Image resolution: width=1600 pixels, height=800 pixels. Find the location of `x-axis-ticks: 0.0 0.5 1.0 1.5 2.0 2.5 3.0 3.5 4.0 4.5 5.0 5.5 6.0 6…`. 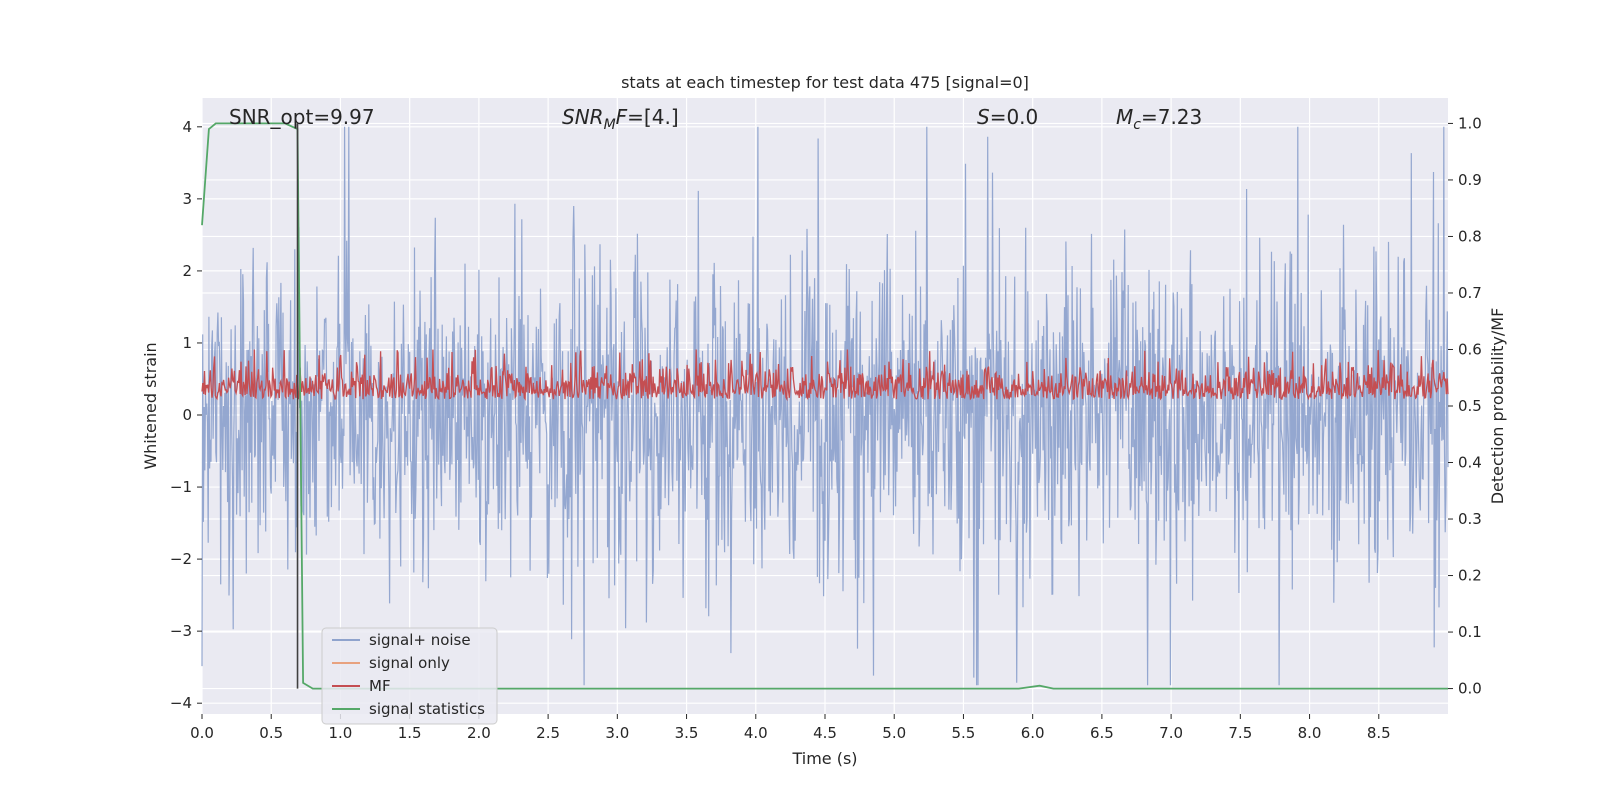

x-axis-ticks: 0.0 0.5 1.0 1.5 2.0 2.5 3.0 3.5 4.0 4.5 5.0 5.5 6.0 6… is located at coordinates (790, 728).